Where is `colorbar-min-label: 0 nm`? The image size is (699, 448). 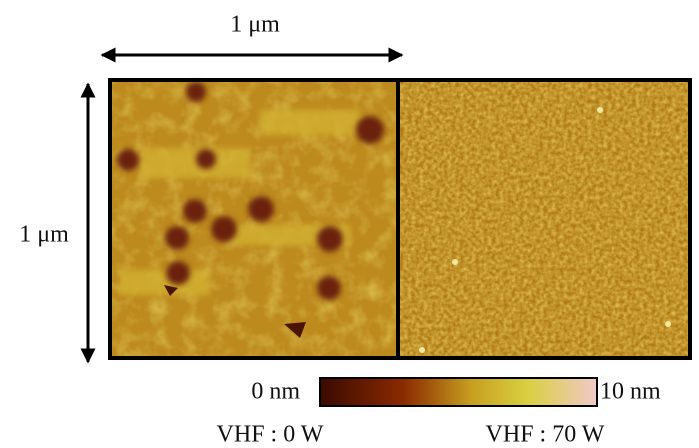
colorbar-min-label: 0 nm is located at coordinates (275, 392).